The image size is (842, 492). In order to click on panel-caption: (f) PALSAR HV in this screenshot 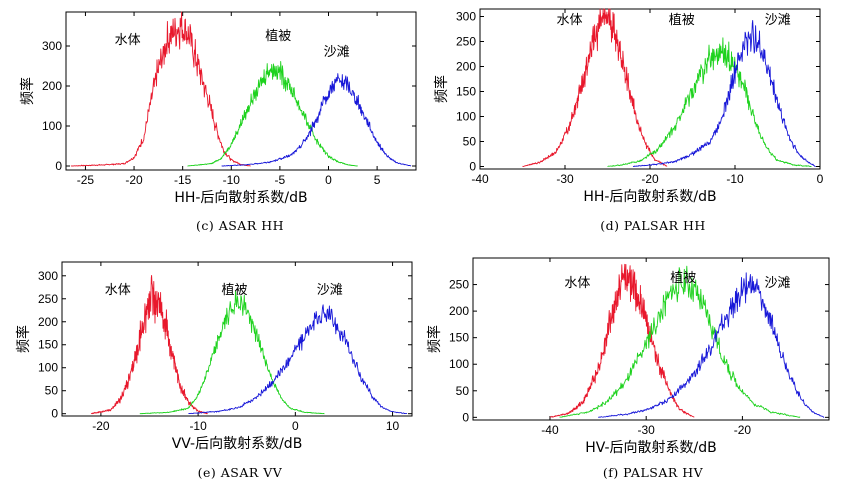, I will do `click(653, 472)`.